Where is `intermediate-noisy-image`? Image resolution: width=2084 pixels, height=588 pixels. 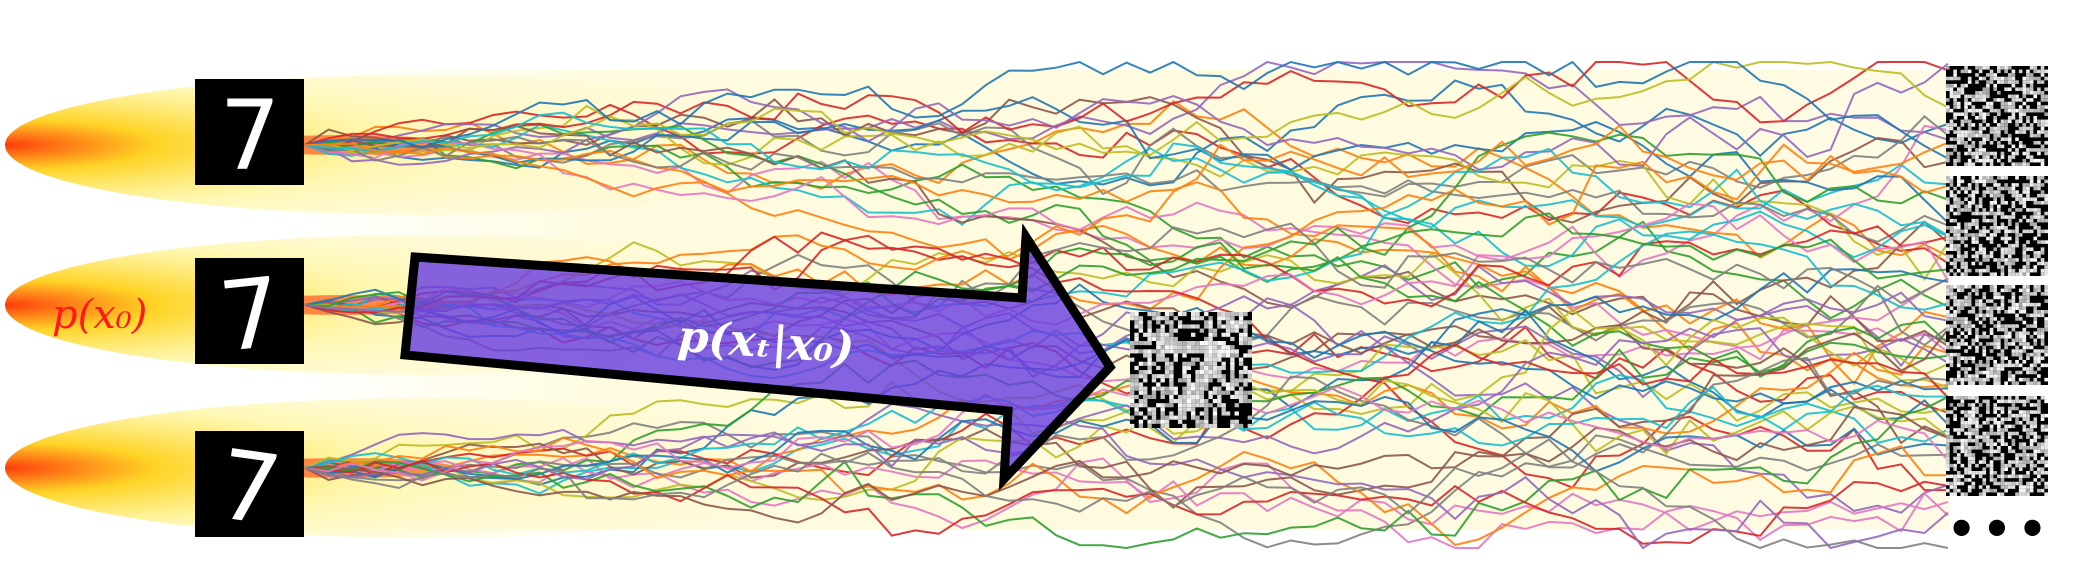
intermediate-noisy-image is located at coordinates (1191, 370).